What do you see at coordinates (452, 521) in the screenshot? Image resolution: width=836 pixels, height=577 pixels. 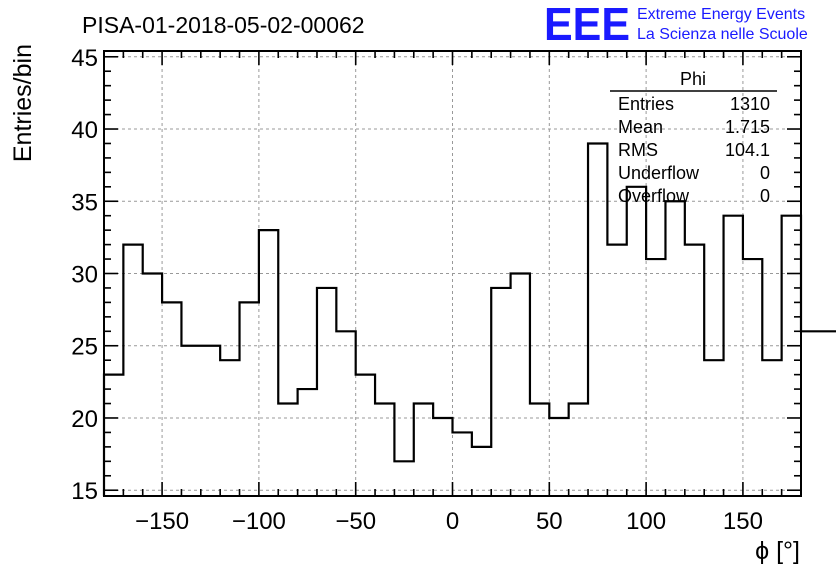 I see `x-tick-label: 0` at bounding box center [452, 521].